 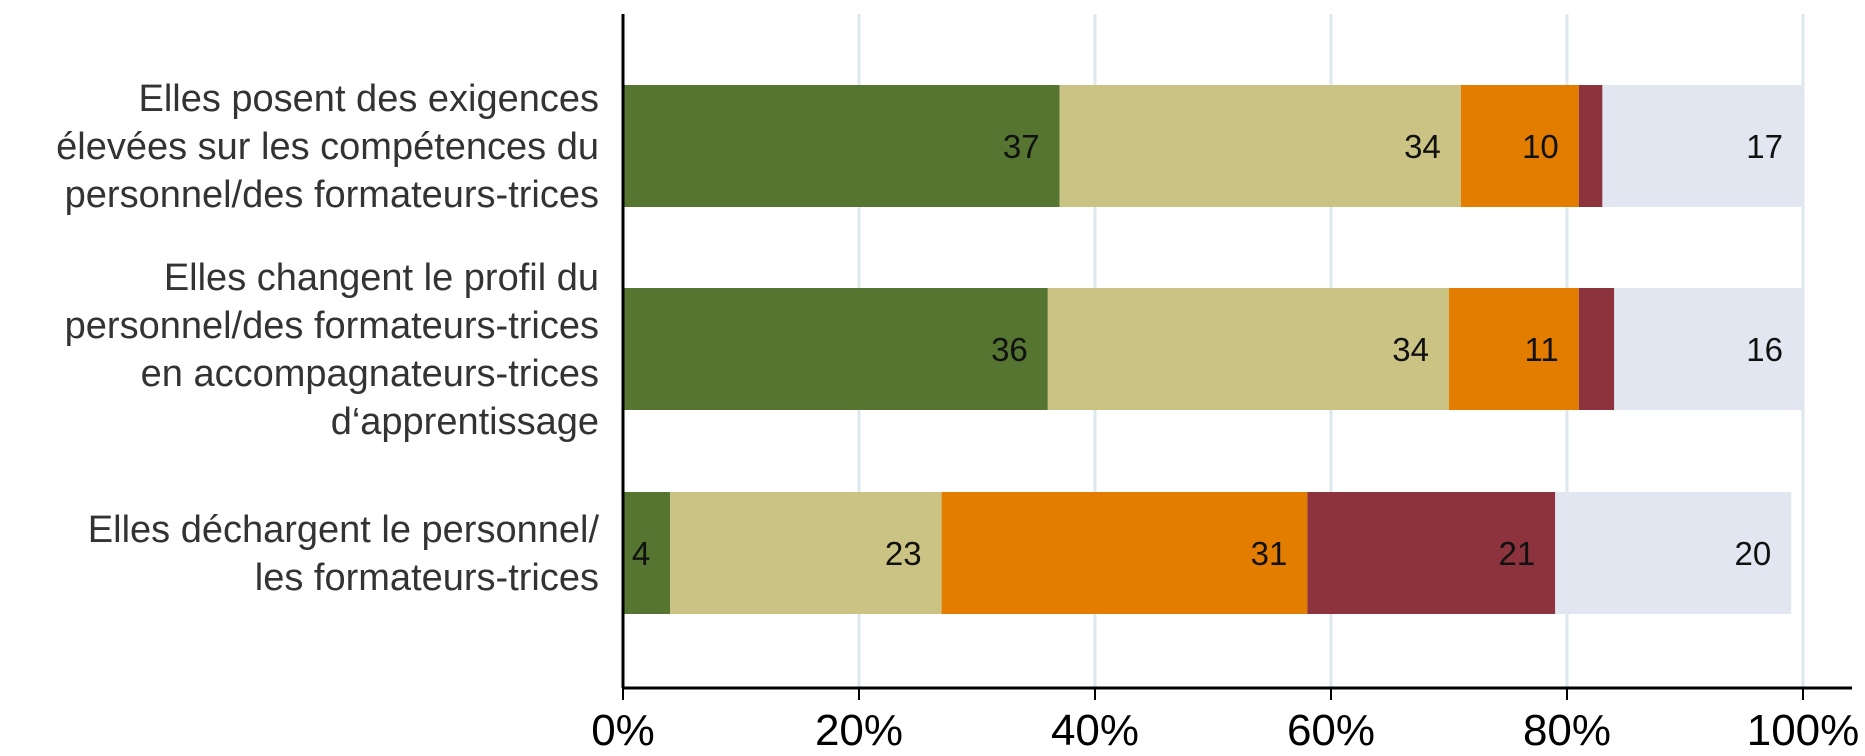 I want to click on data-label: 16, so click(x=1764, y=349).